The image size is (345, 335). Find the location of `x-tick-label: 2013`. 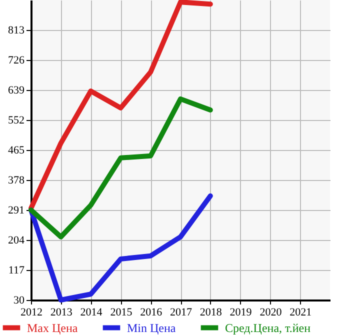

x-tick-label: 2013 is located at coordinates (61, 312).